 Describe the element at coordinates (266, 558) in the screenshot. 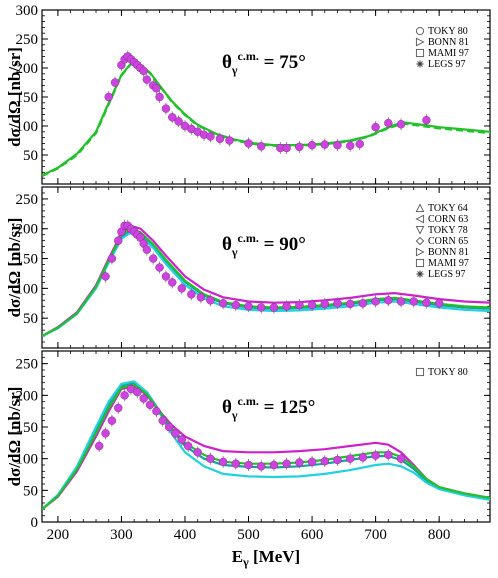

I see `x-axis-label: Eγ [MeV]` at that location.